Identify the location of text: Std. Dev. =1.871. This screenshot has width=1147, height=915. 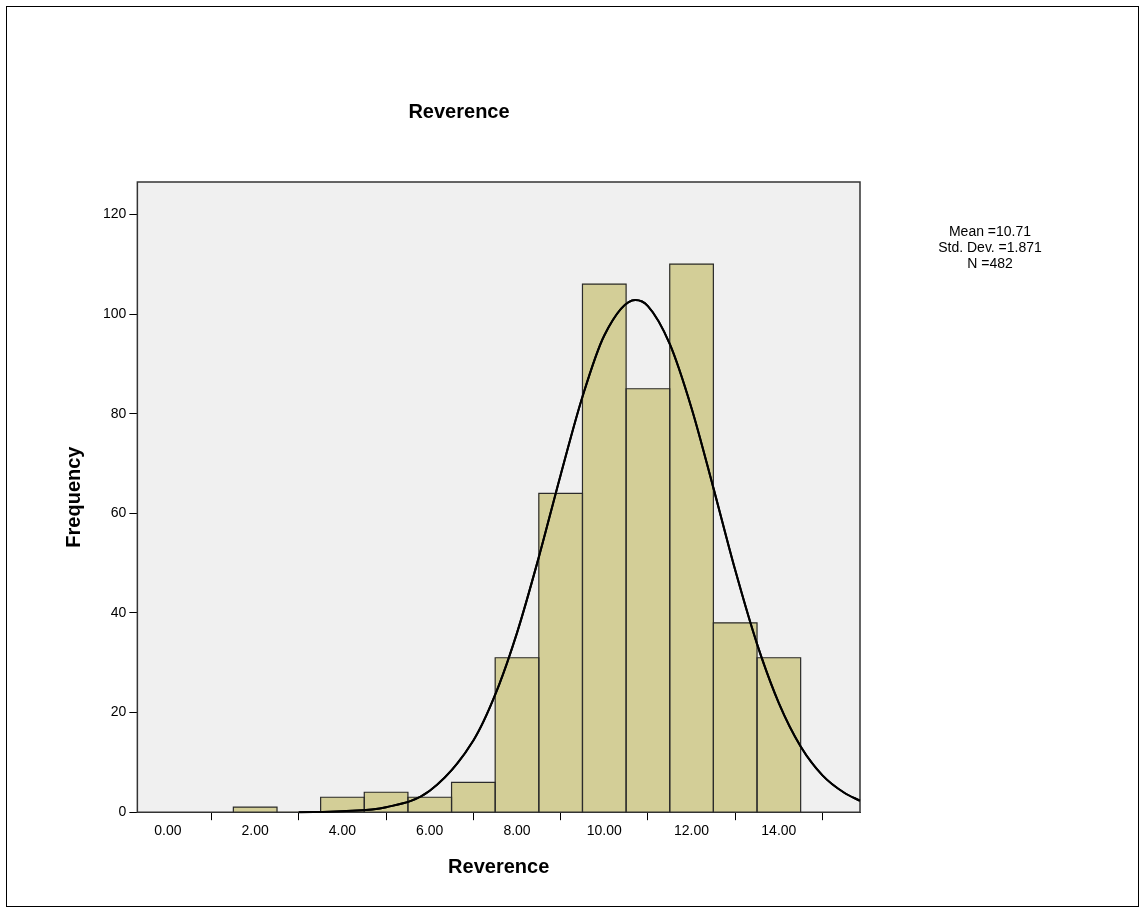
(990, 246).